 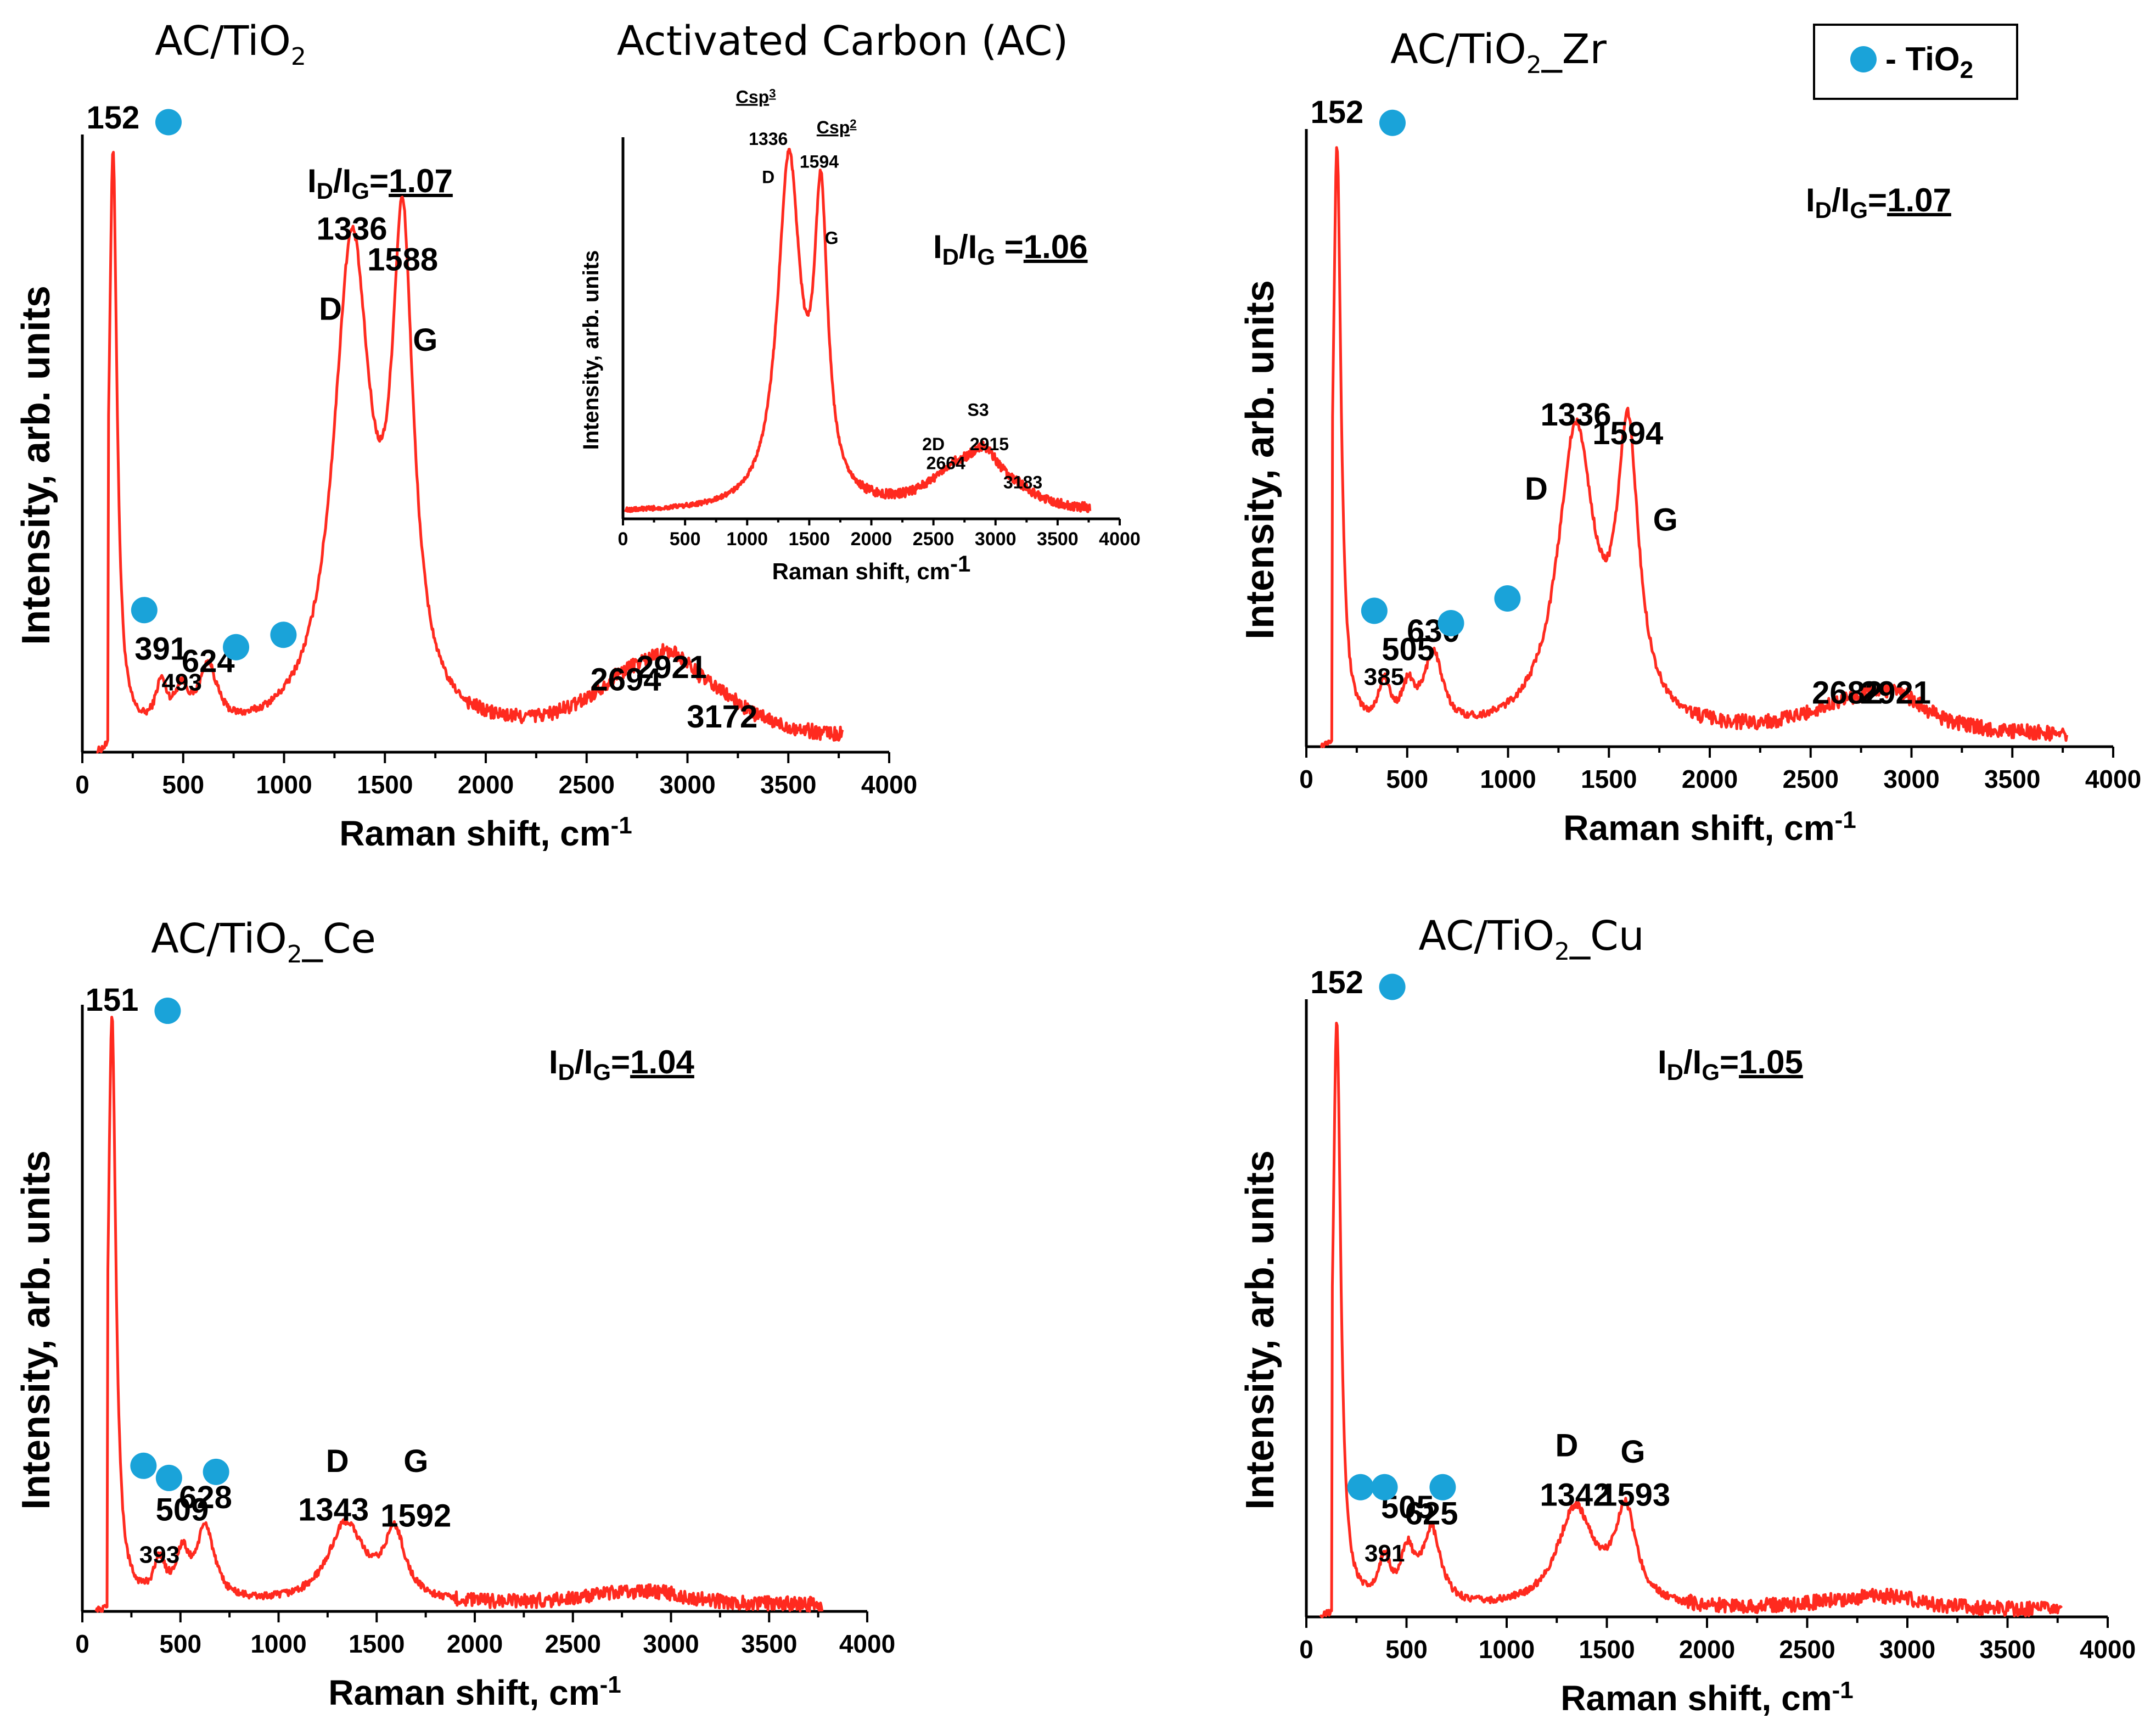 What do you see at coordinates (380, 183) in the screenshot?
I see `id-ig-ratio: ID/IG=1.07` at bounding box center [380, 183].